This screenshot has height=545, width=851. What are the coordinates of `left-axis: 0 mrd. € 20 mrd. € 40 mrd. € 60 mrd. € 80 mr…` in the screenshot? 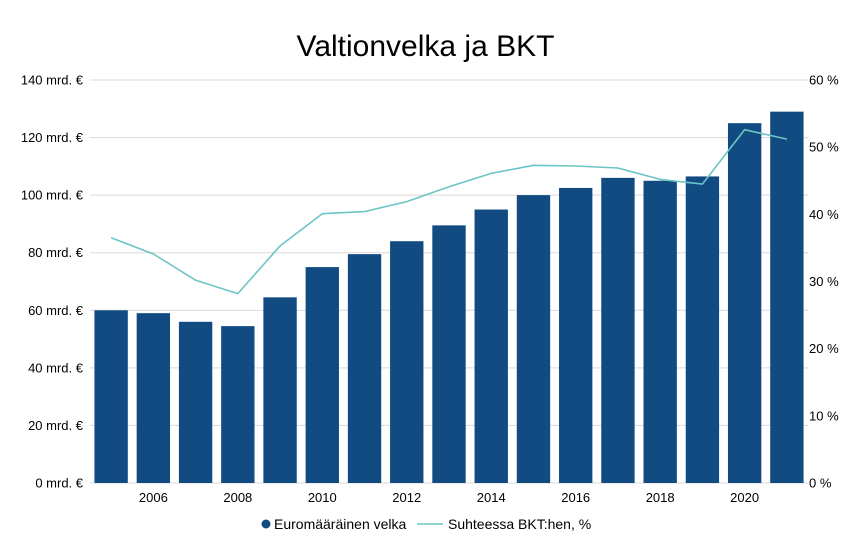 It's located at (52, 282).